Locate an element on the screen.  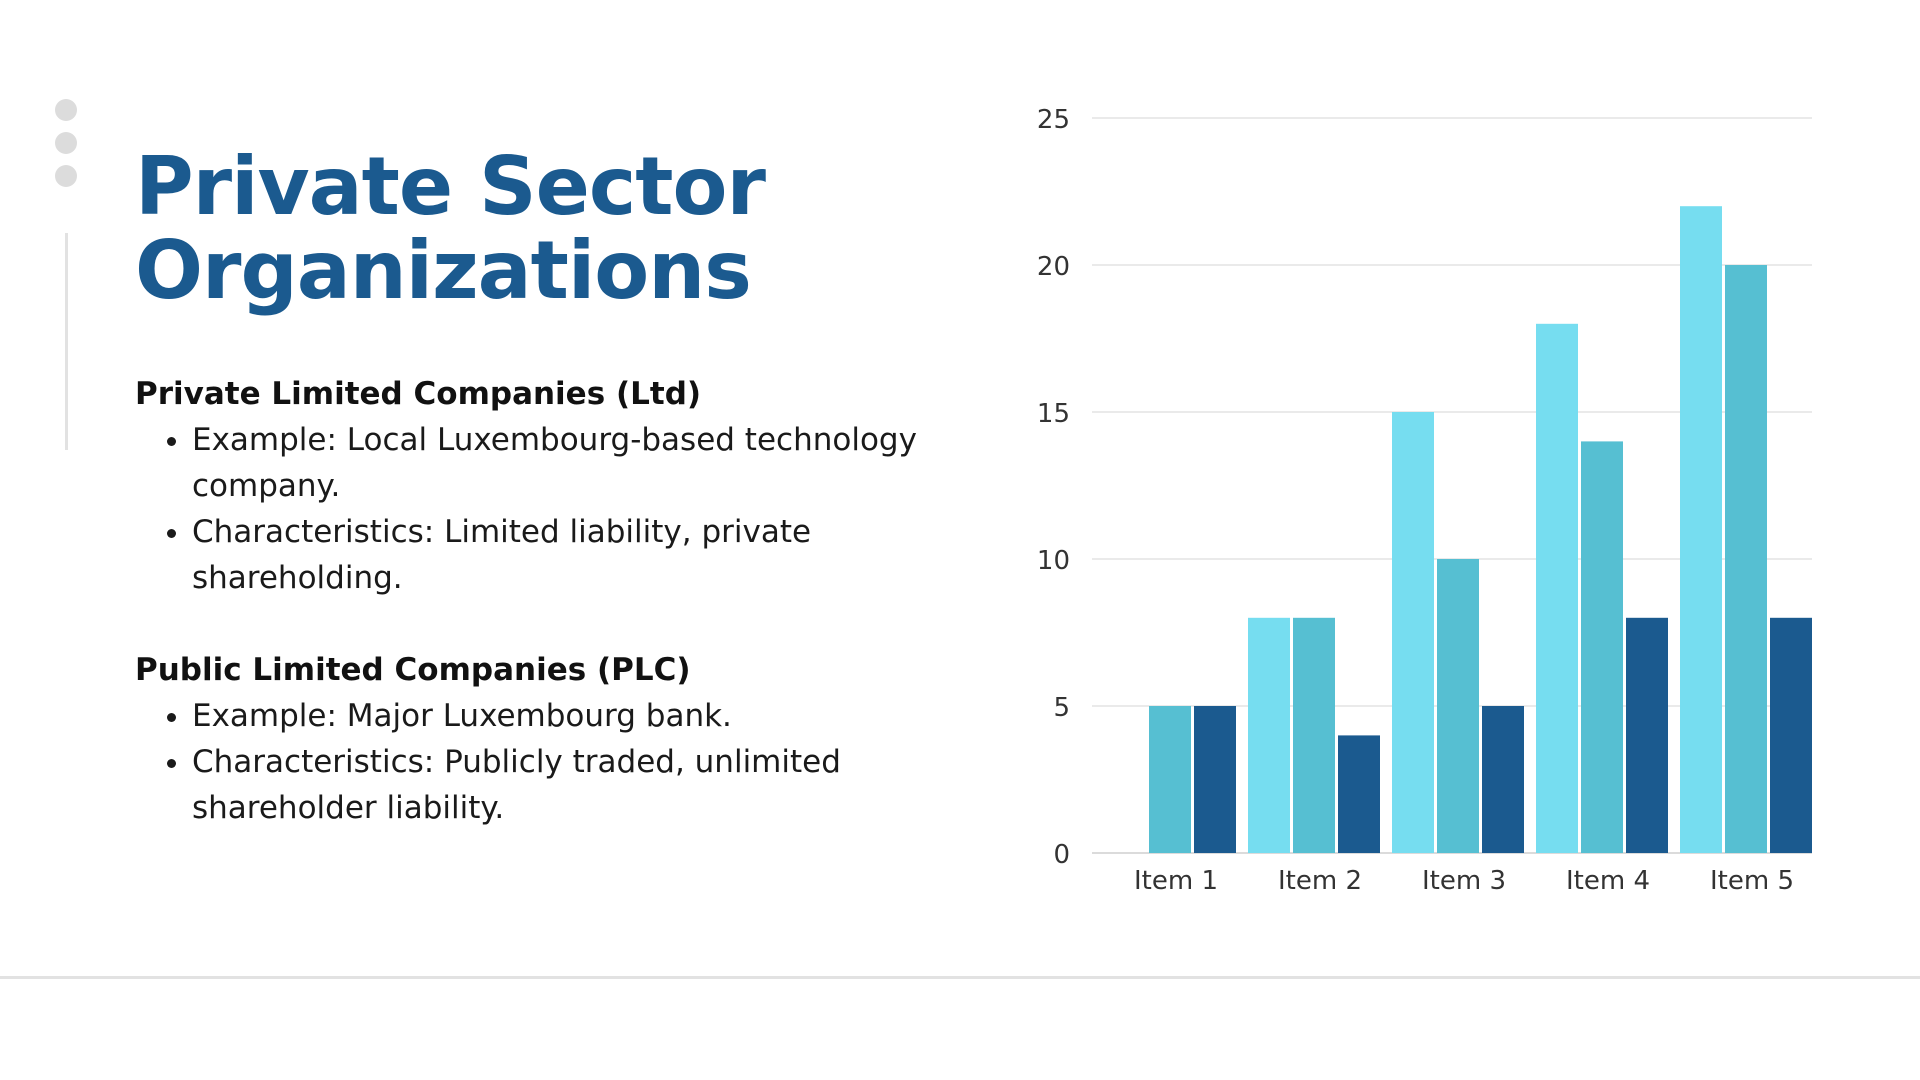
x-tick-label: Item 5 is located at coordinates (1752, 881).